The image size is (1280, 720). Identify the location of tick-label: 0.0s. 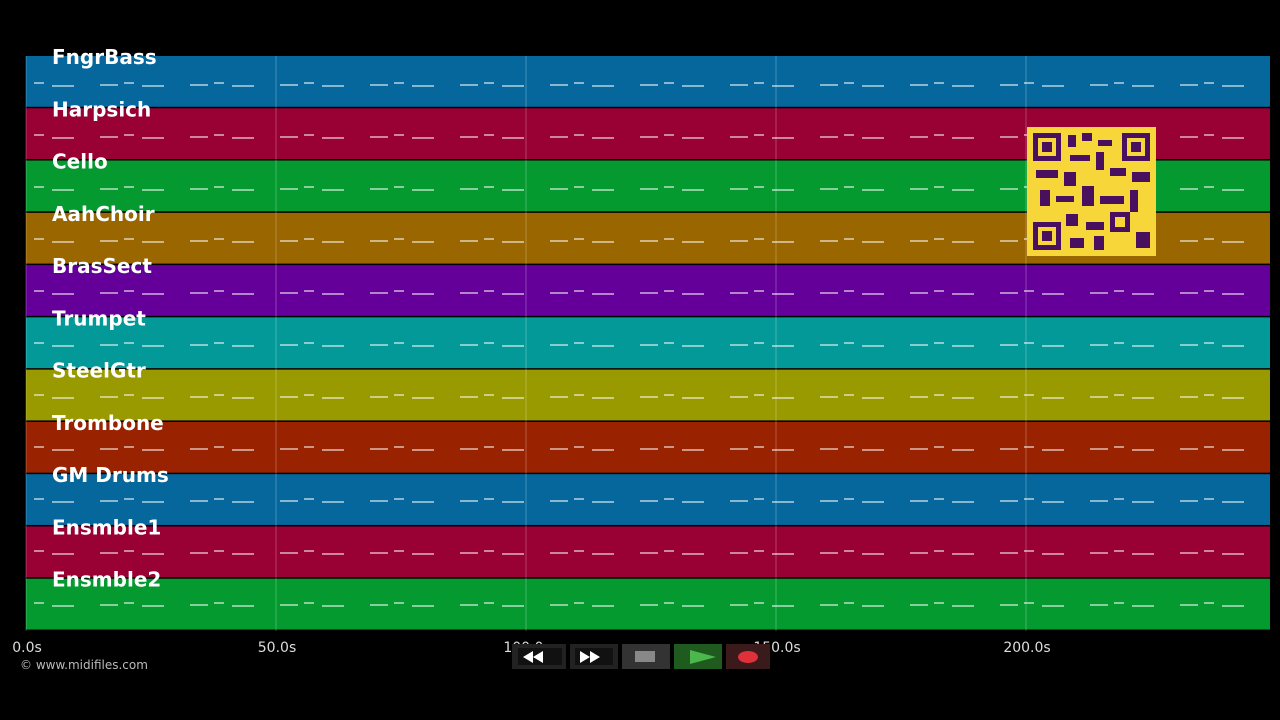
(27, 648).